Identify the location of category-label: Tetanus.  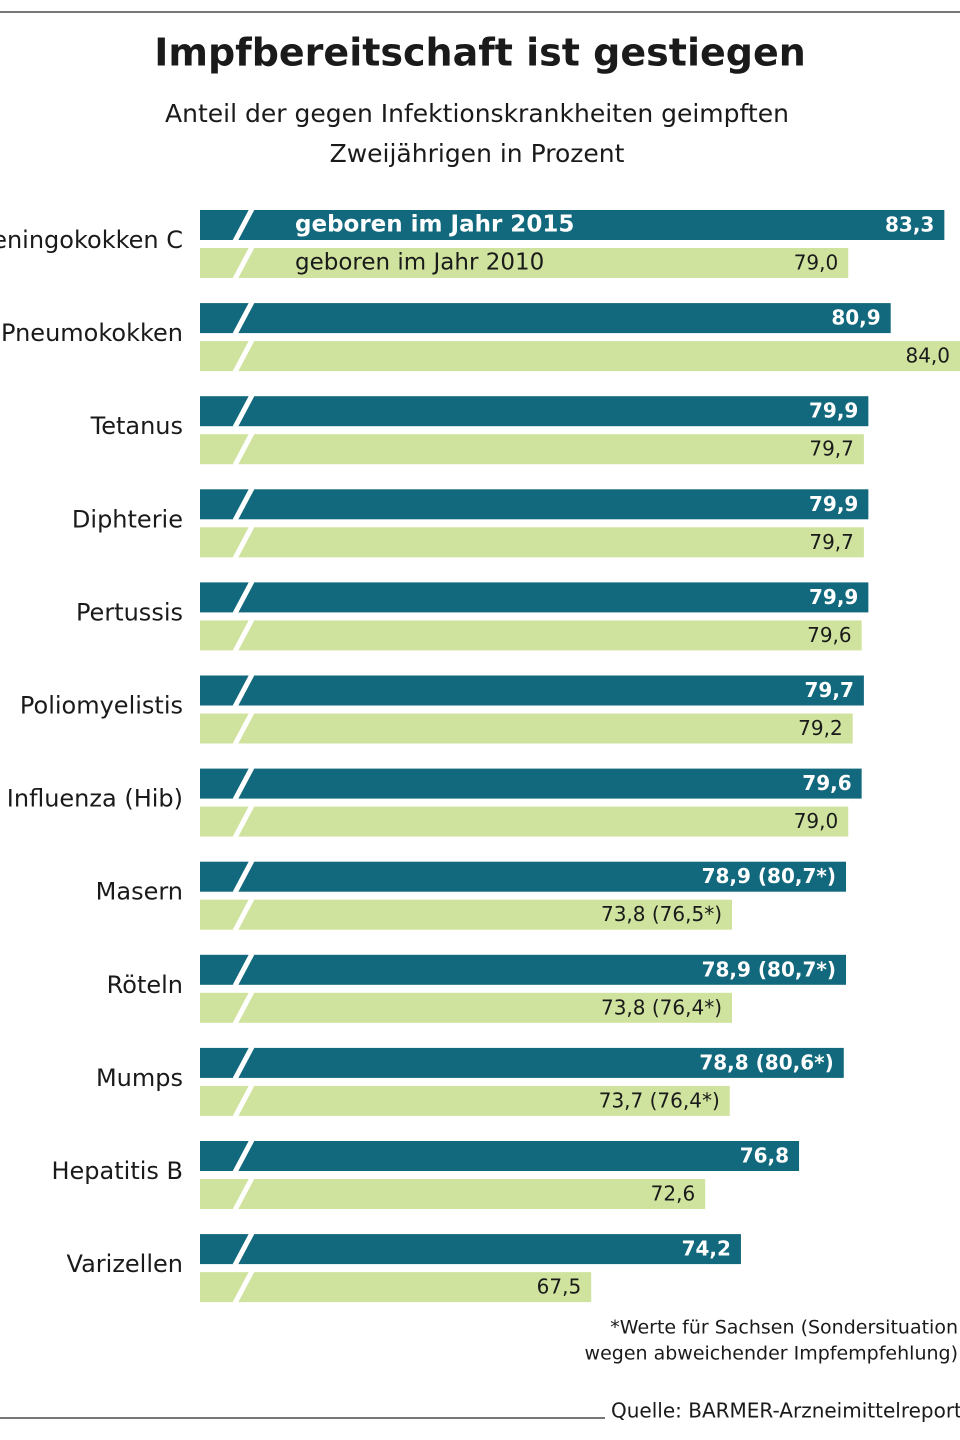
(136, 426).